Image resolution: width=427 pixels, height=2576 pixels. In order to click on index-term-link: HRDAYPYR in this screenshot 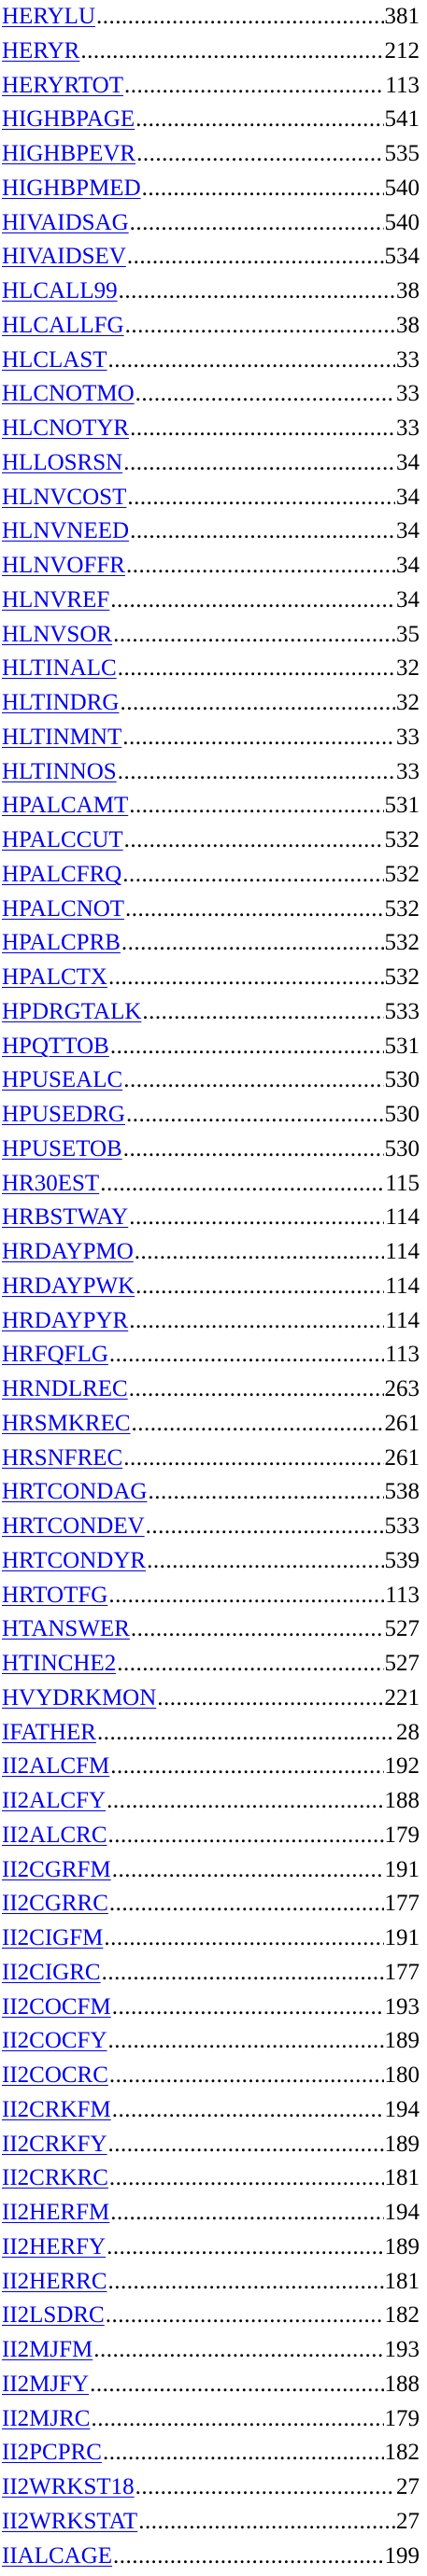, I will do `click(66, 1320)`.